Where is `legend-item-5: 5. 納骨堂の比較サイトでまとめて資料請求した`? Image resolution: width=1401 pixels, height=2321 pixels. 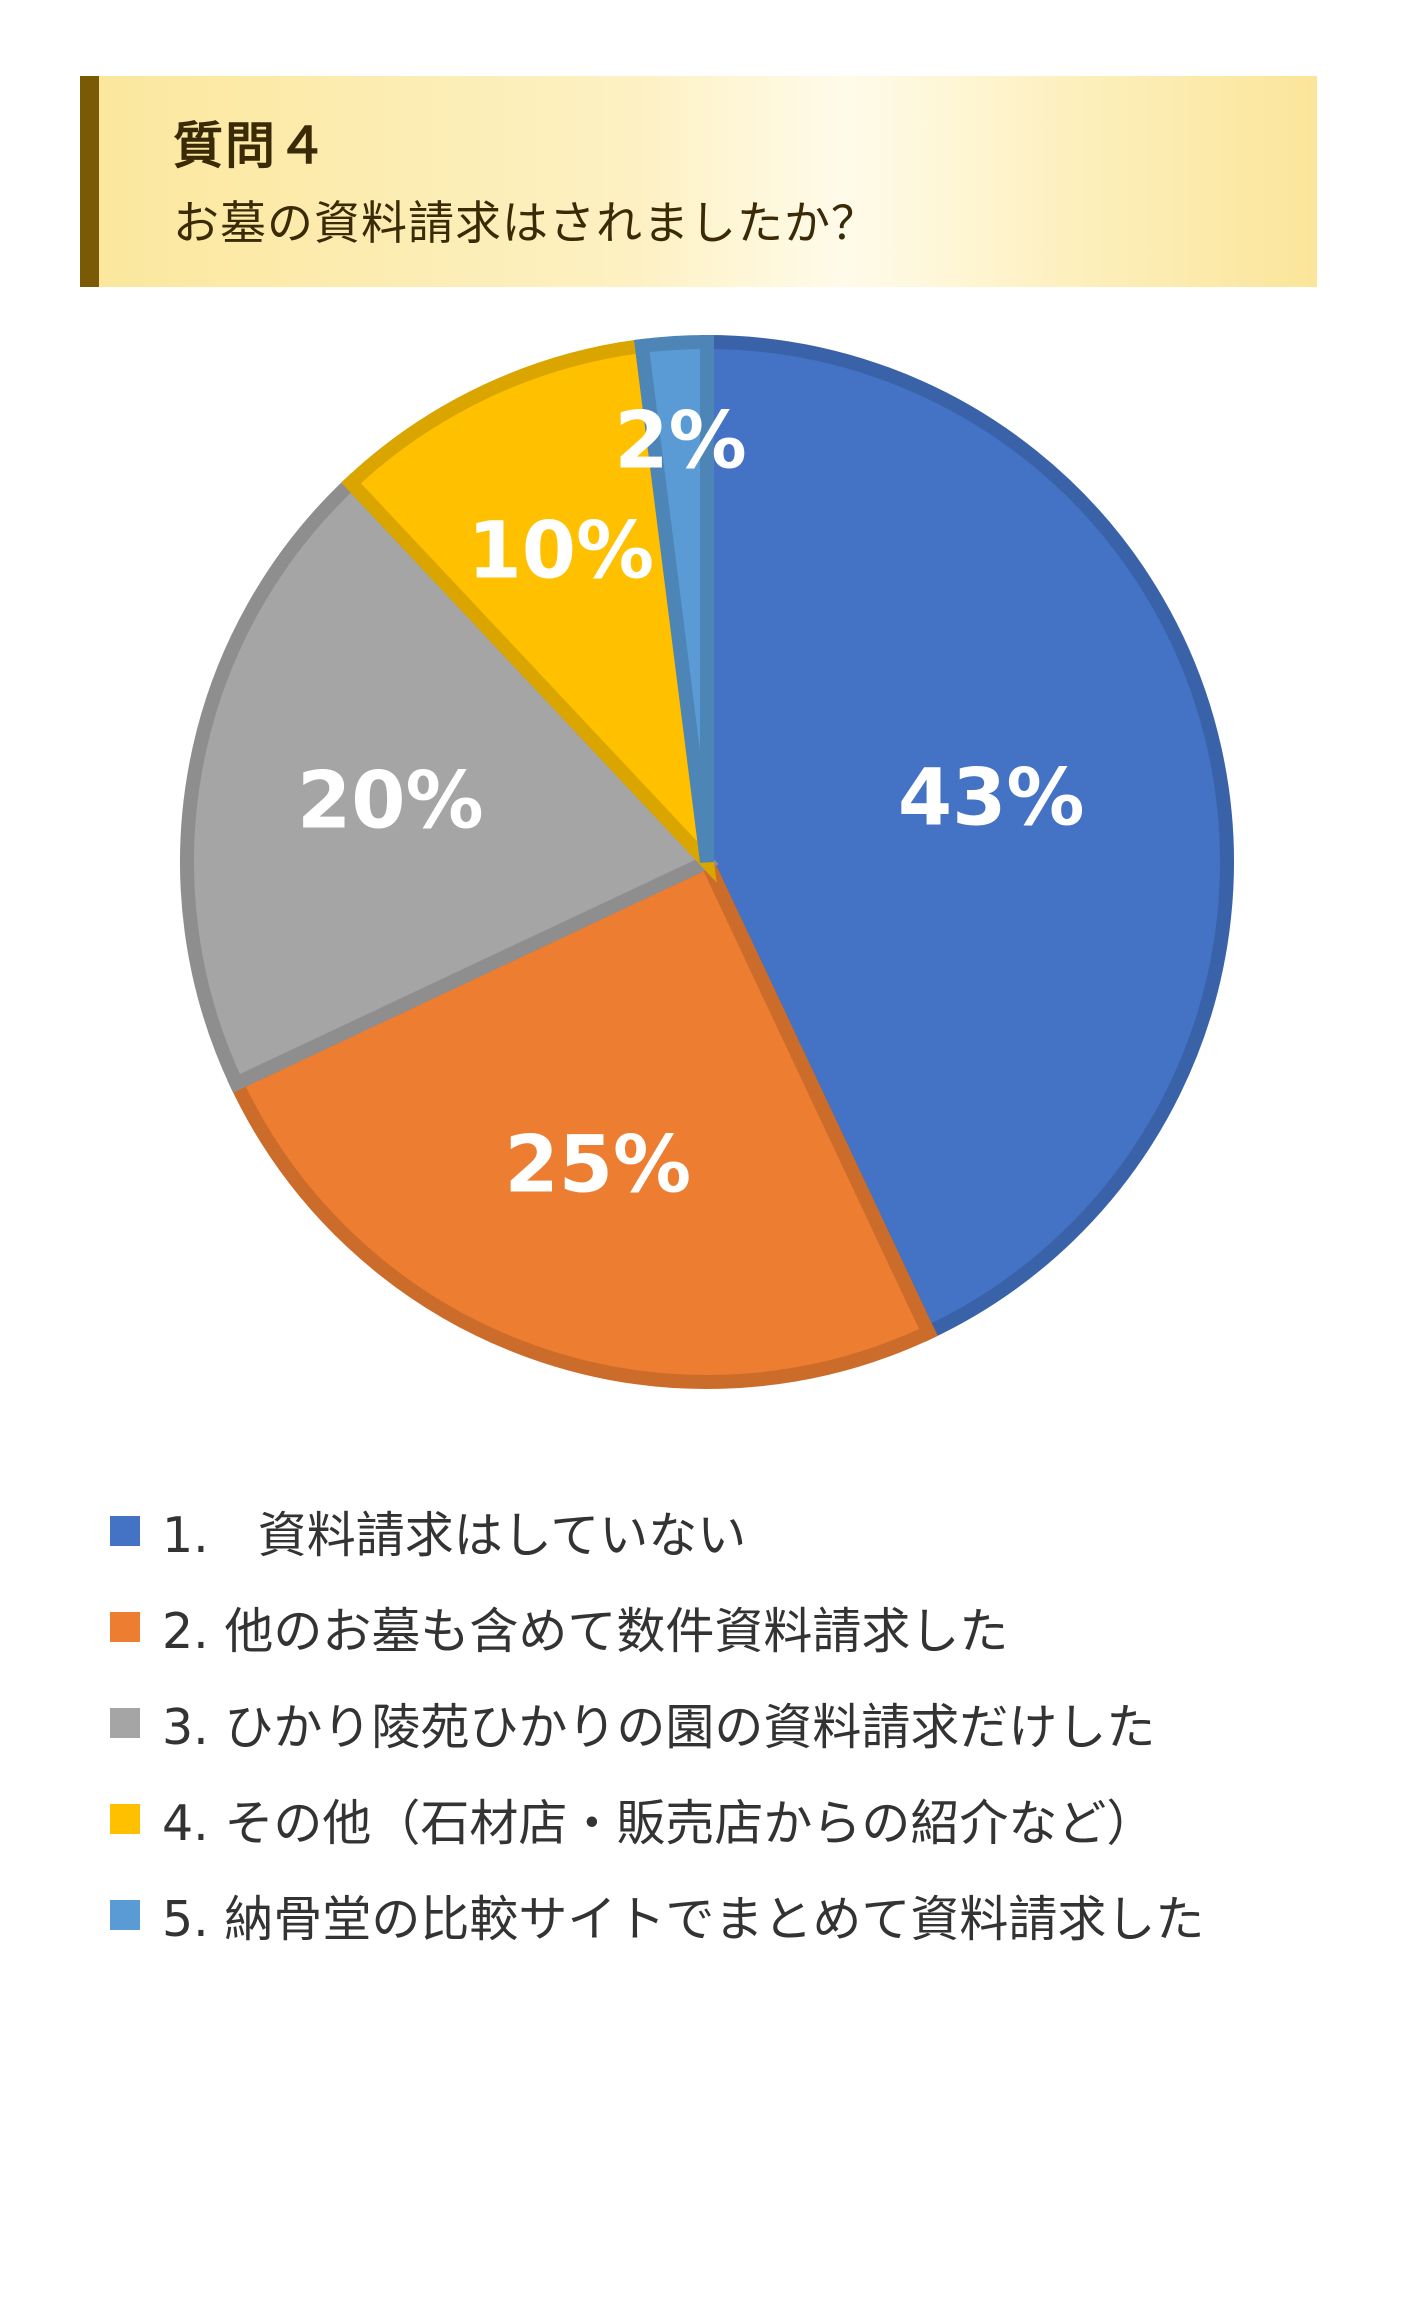 legend-item-5: 5. 納骨堂の比較サイトでまとめて資料請求した is located at coordinates (657, 1915).